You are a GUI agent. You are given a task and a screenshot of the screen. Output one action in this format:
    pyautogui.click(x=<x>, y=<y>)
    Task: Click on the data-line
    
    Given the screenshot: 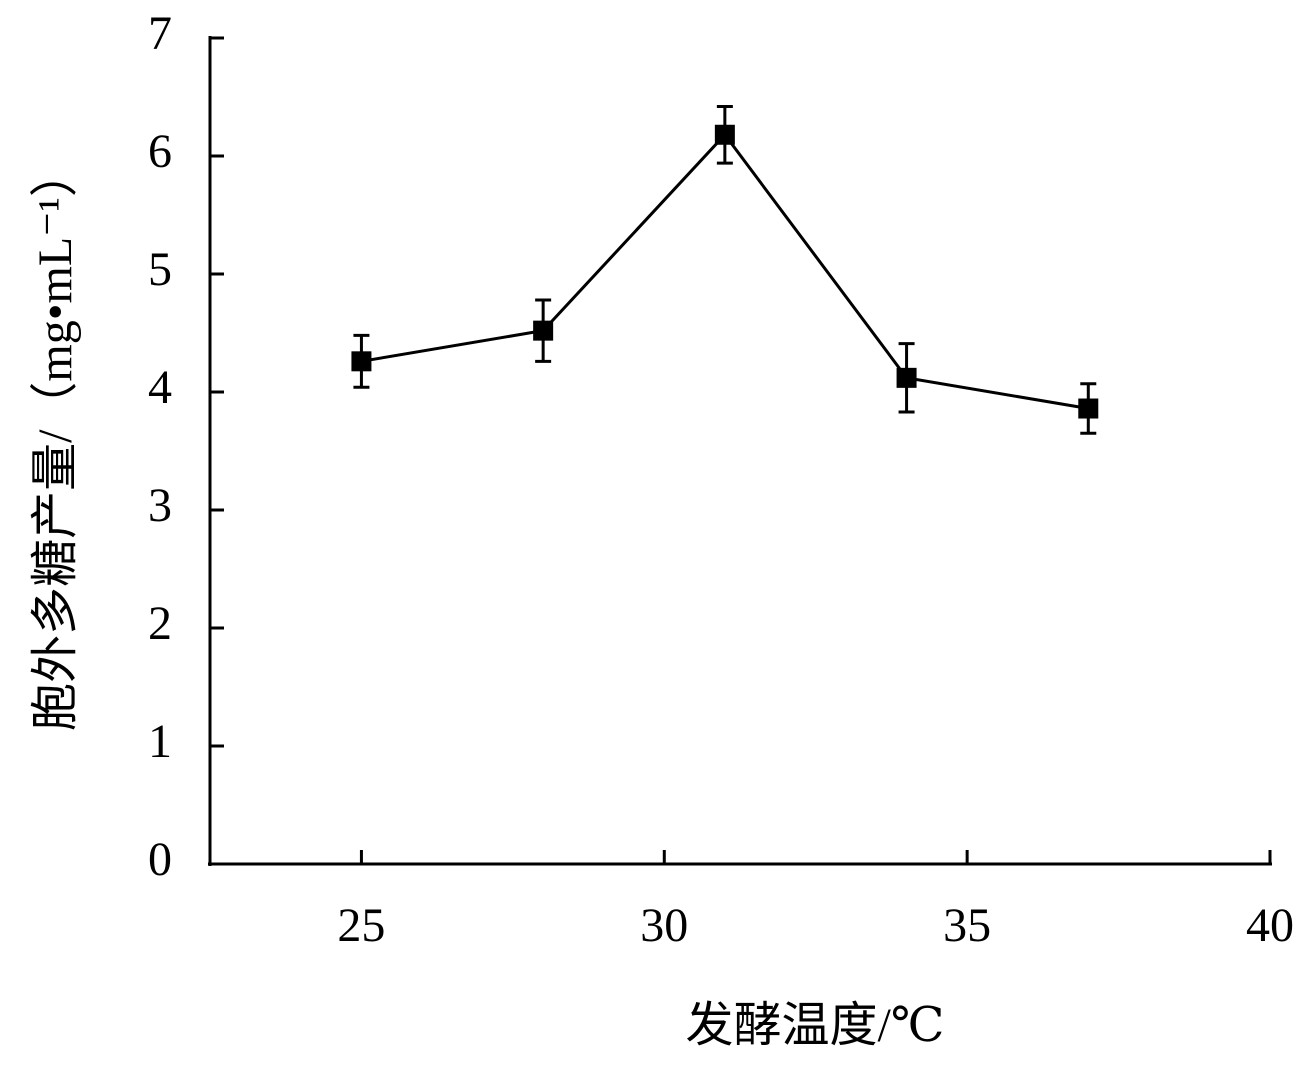 What is the action you would take?
    pyautogui.click(x=725, y=271)
    